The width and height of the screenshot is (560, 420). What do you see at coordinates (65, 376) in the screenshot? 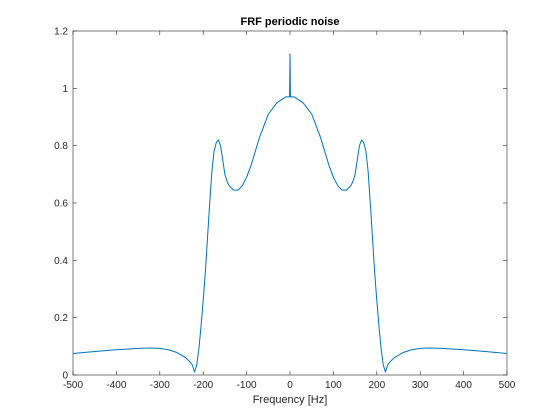
I see `y-tick-label: 0` at bounding box center [65, 376].